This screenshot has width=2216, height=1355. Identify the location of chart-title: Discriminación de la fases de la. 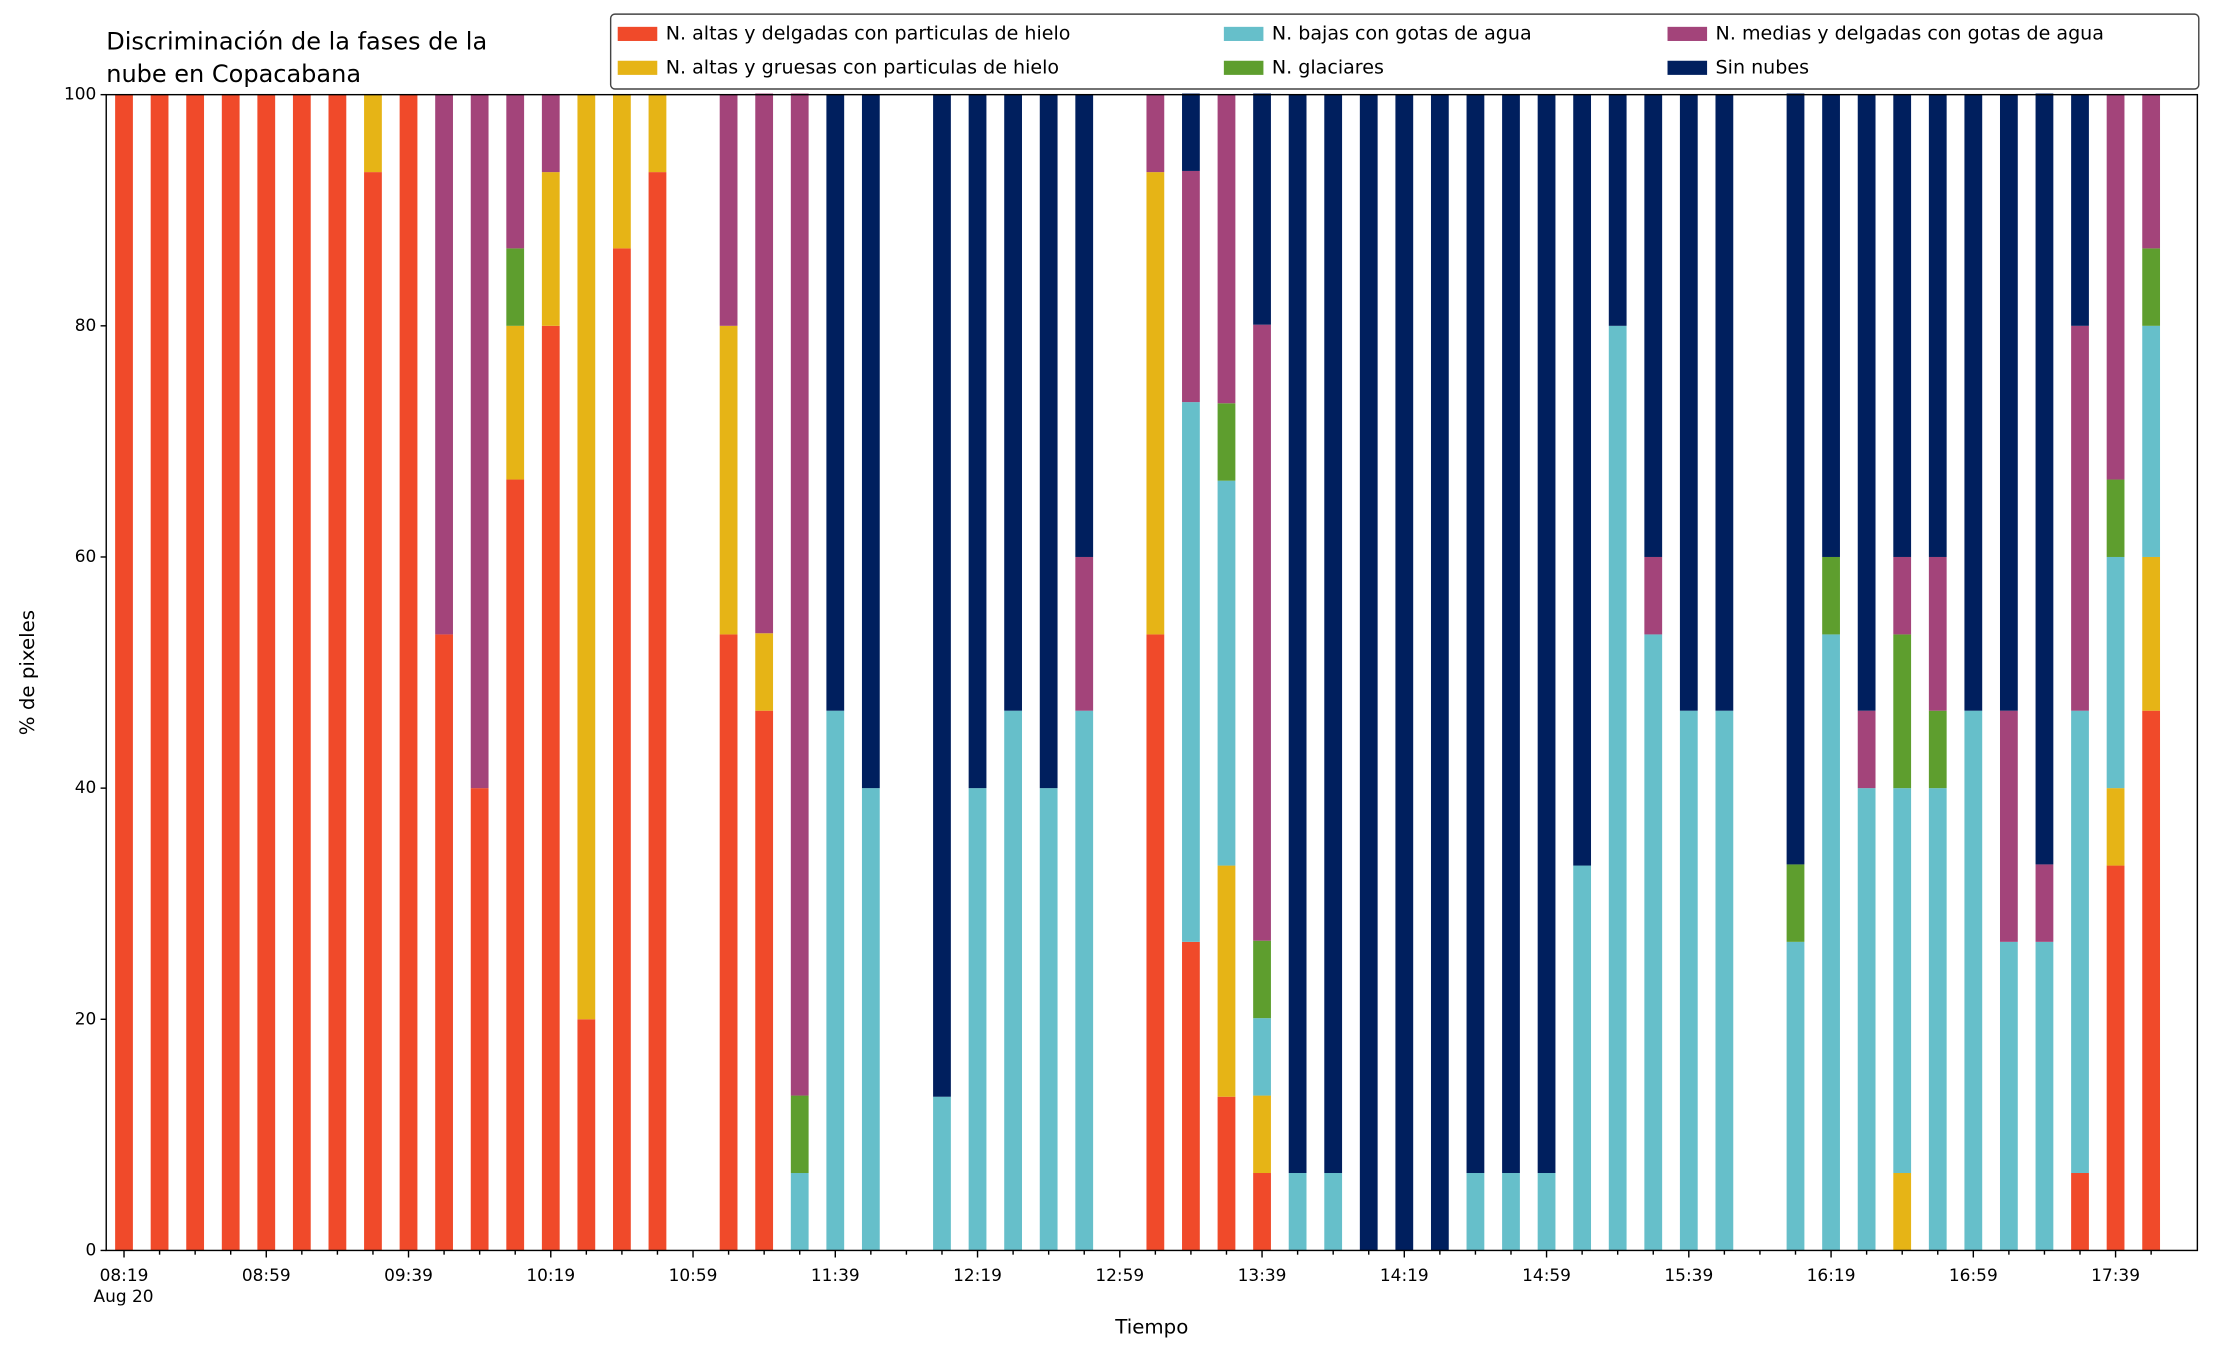
(296, 41).